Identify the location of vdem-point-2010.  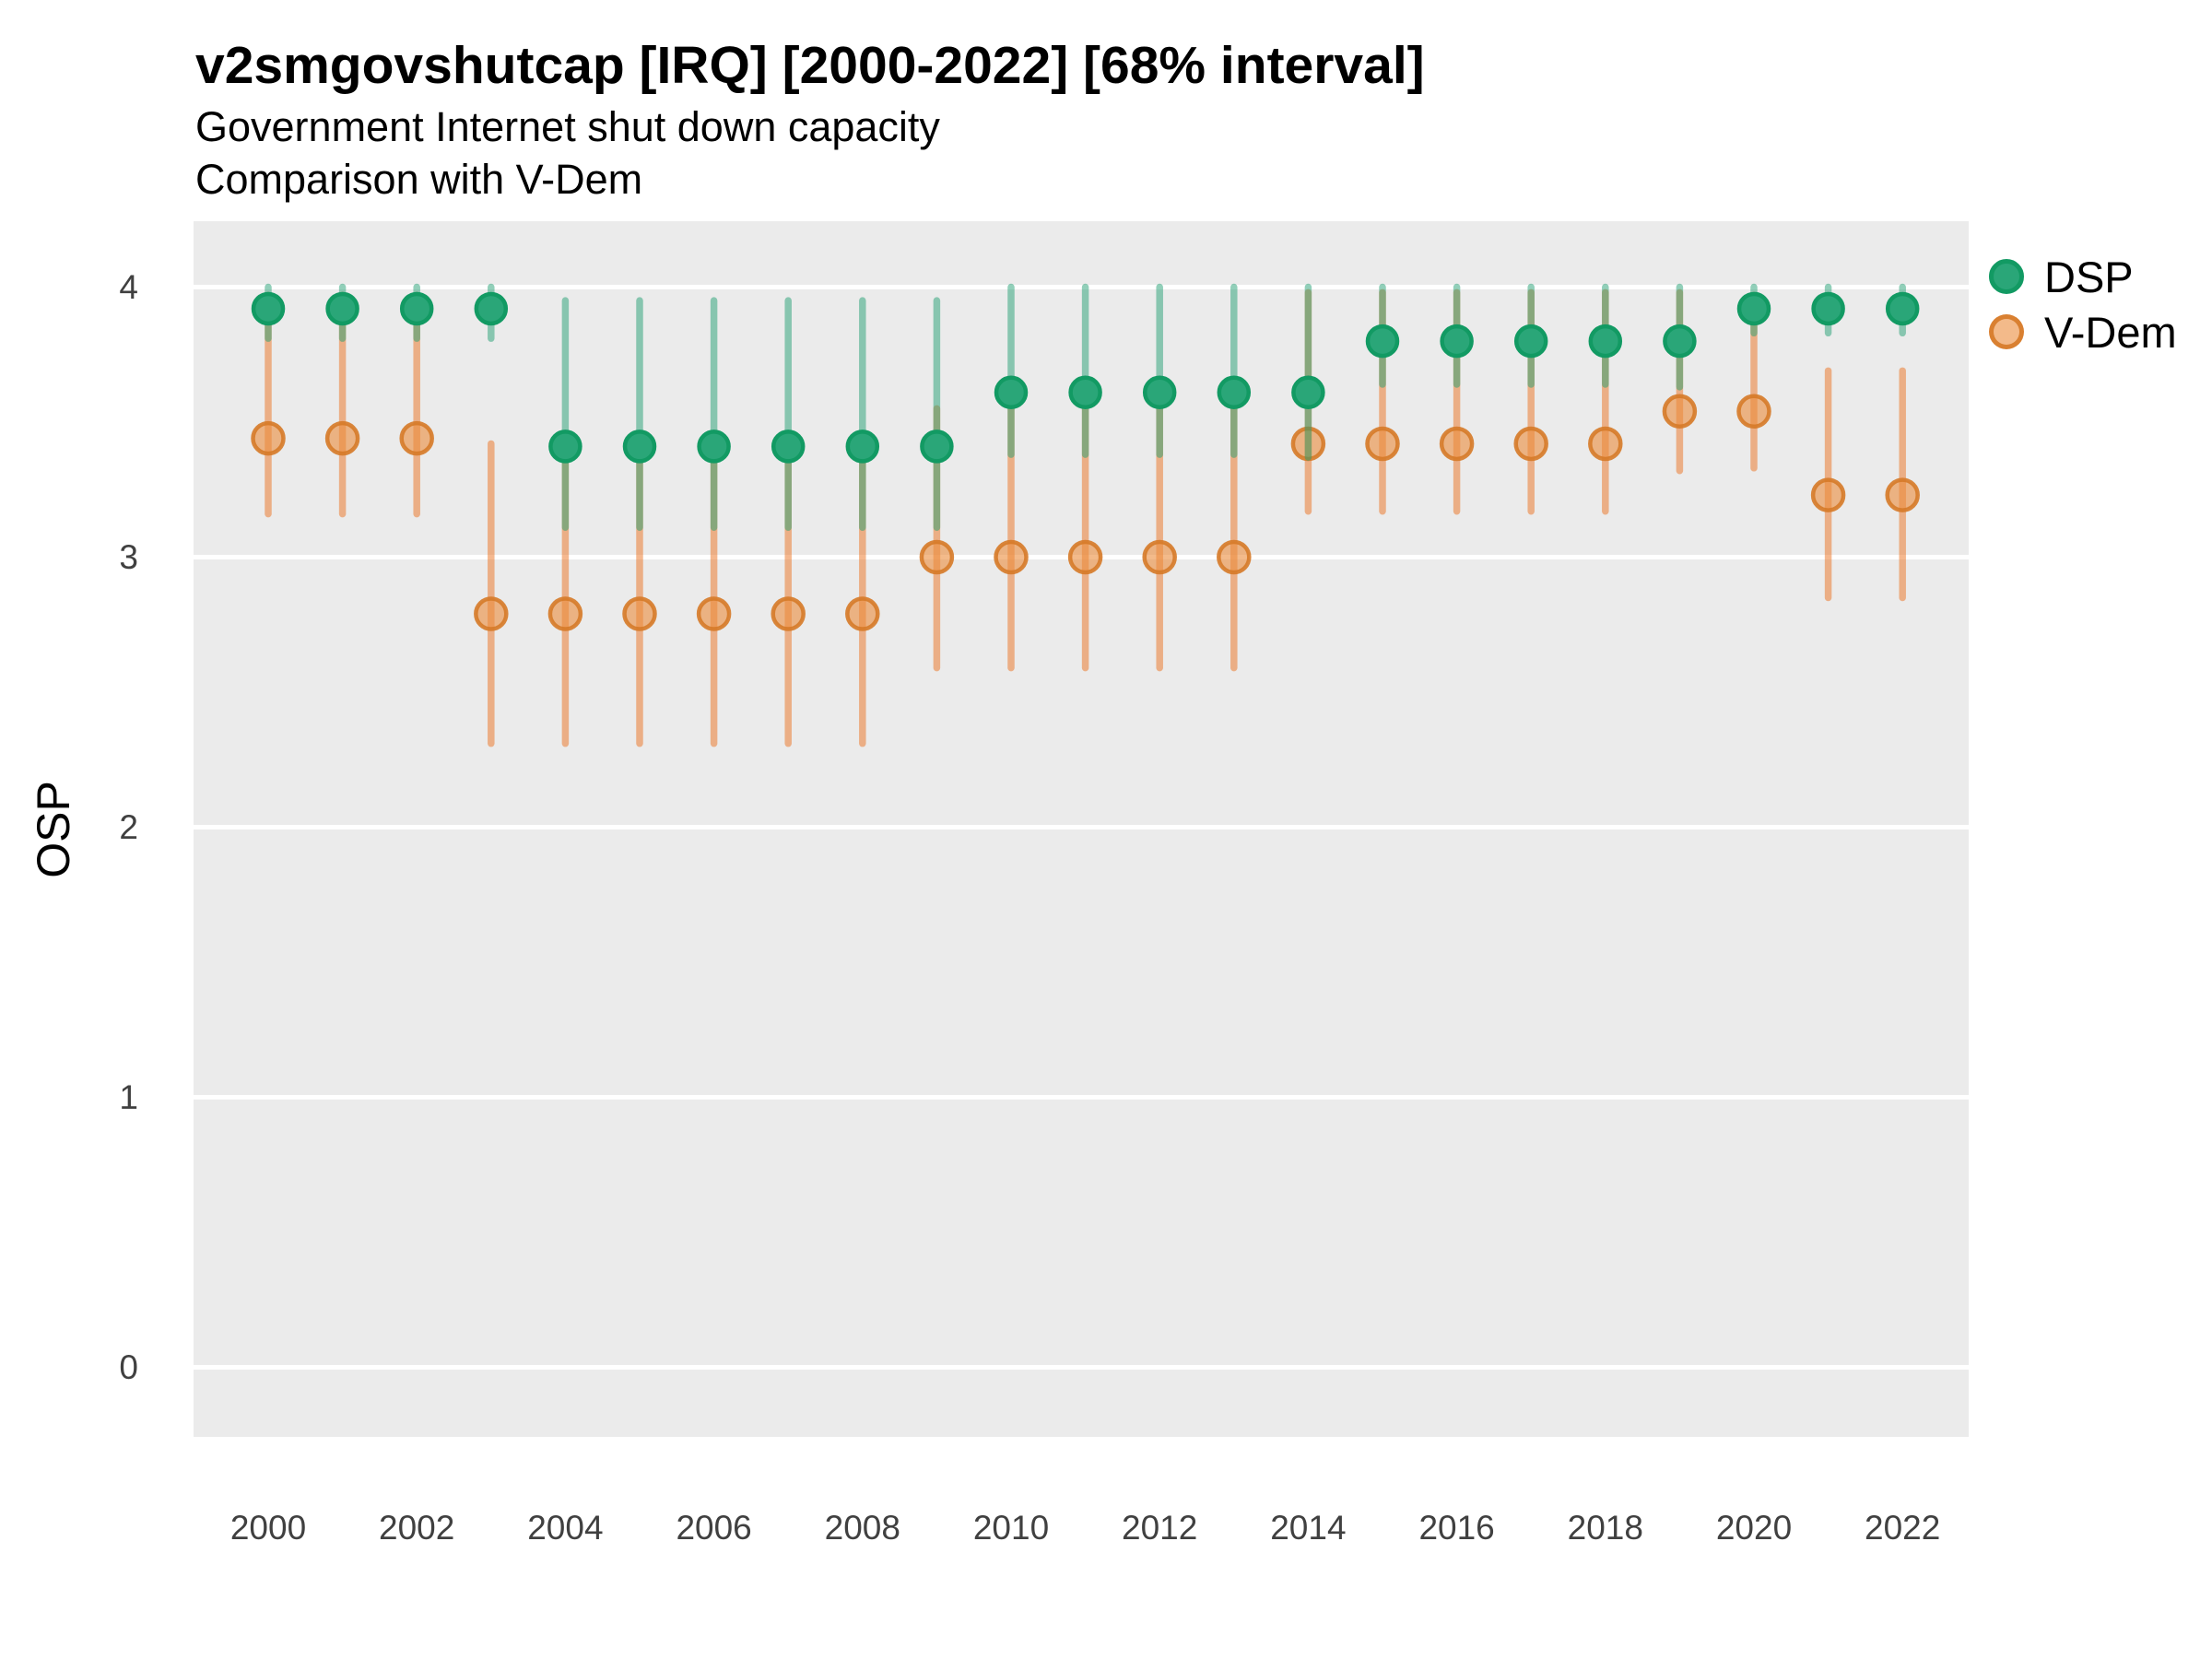
(1011, 557).